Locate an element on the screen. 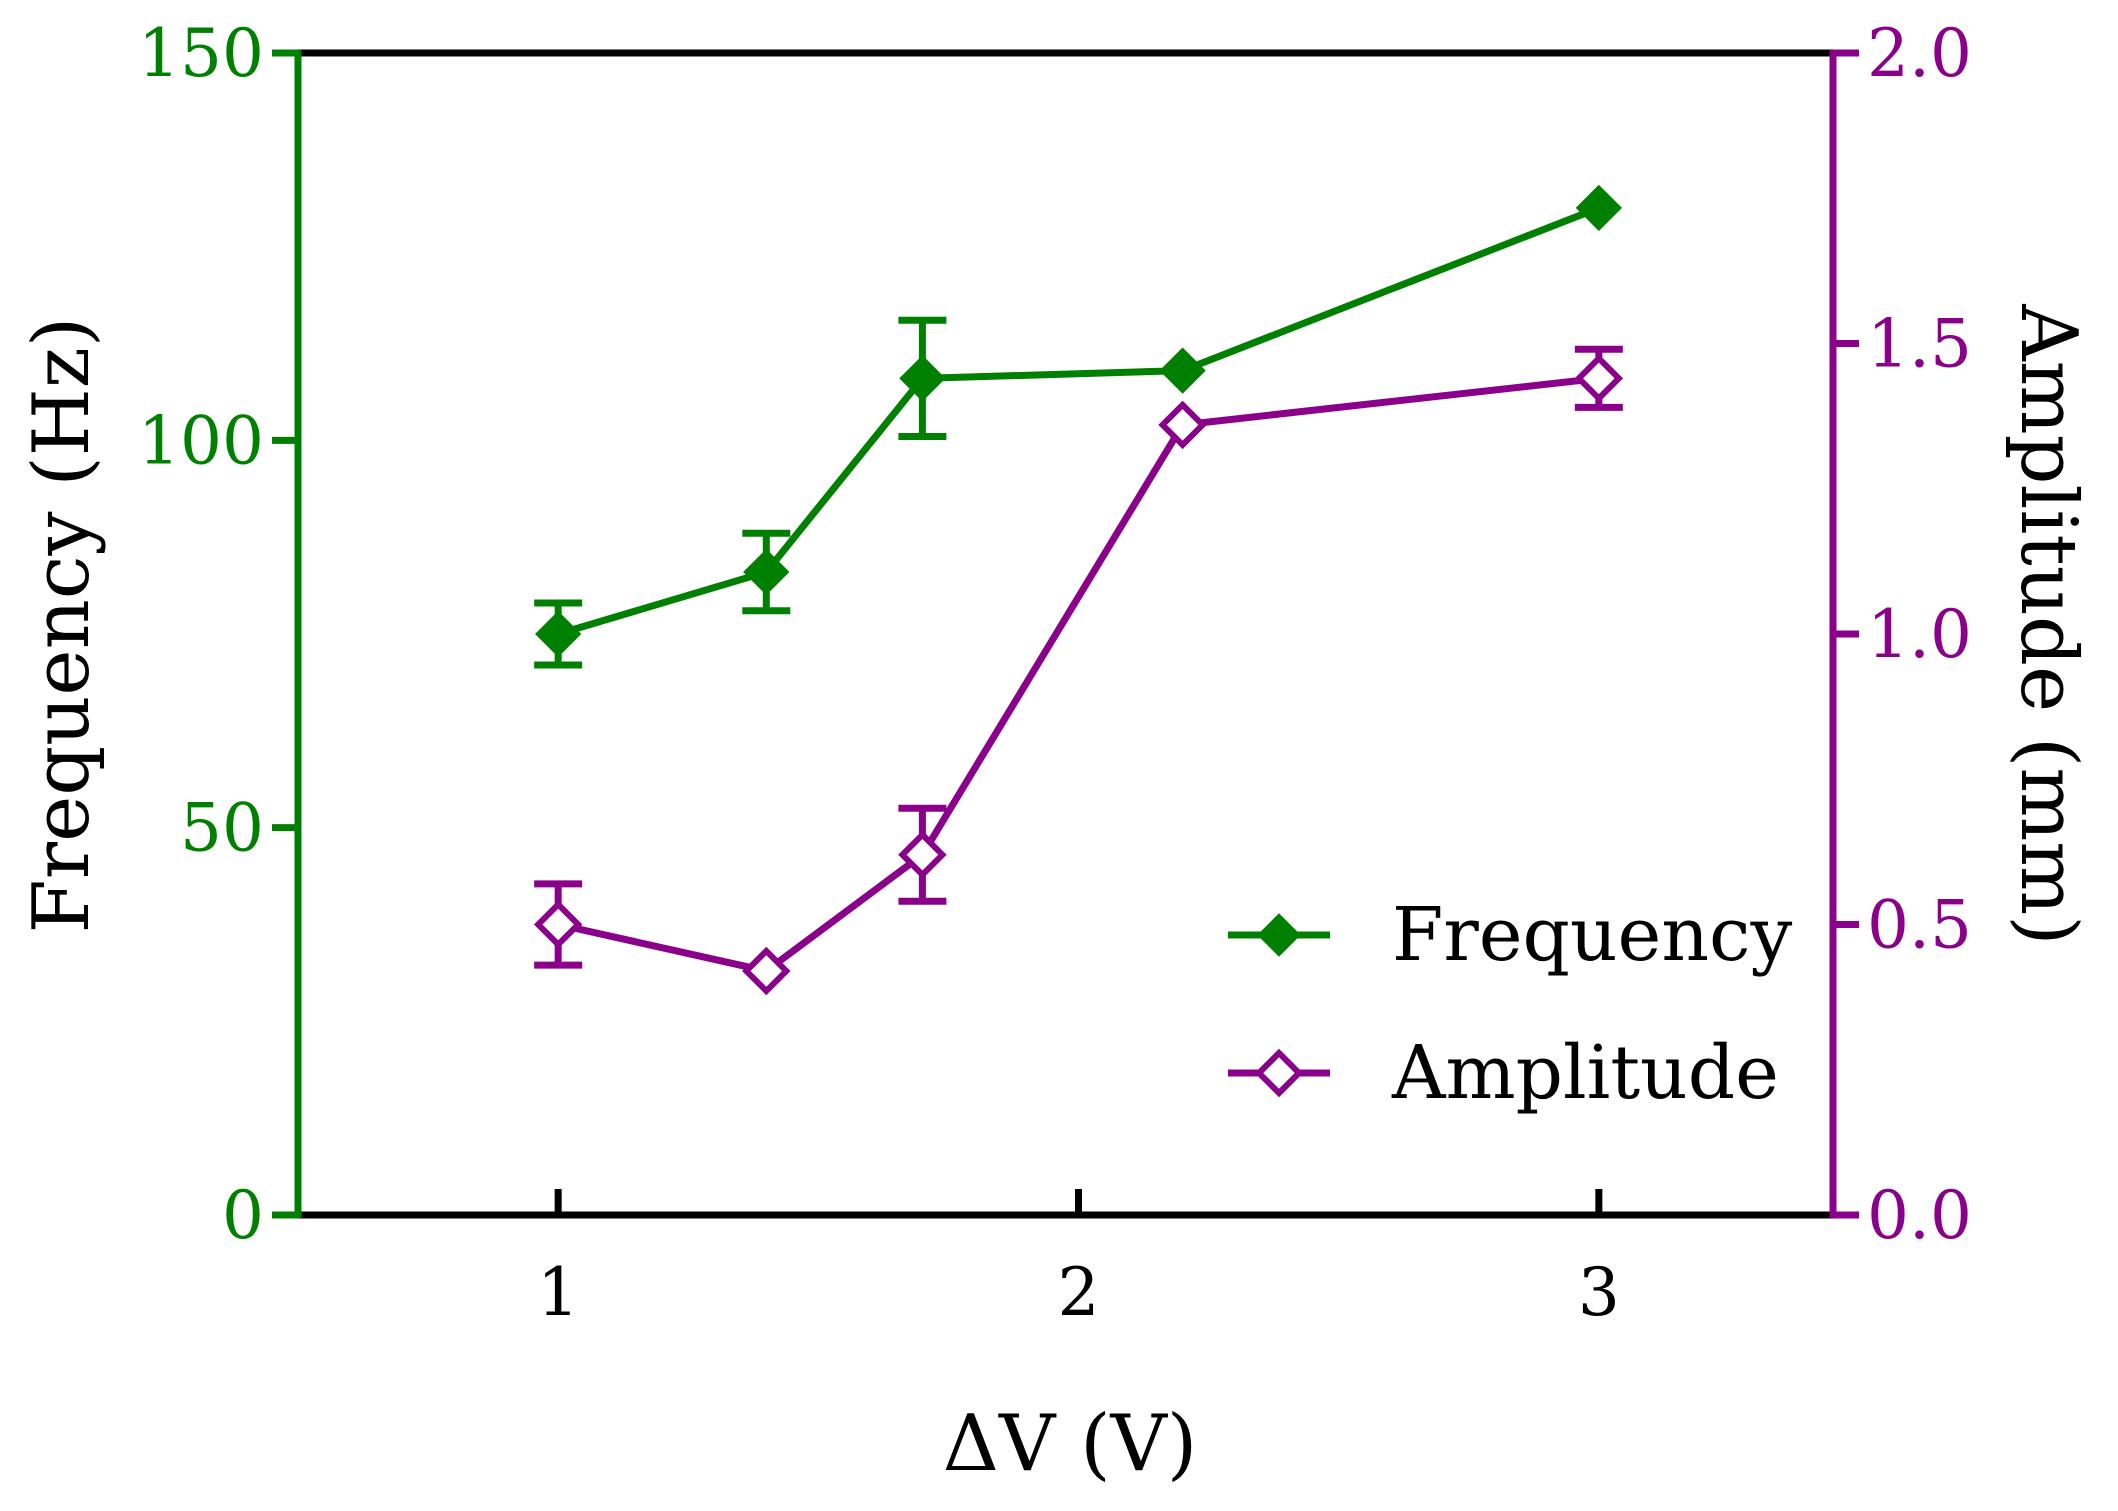 This screenshot has height=1511, width=2118. x-axis: 1 2 3 is located at coordinates (1078, 1260).